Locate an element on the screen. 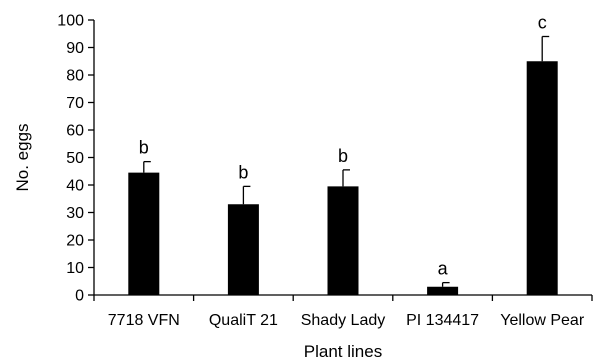  y-tick-label: 100 is located at coordinates (70, 21).